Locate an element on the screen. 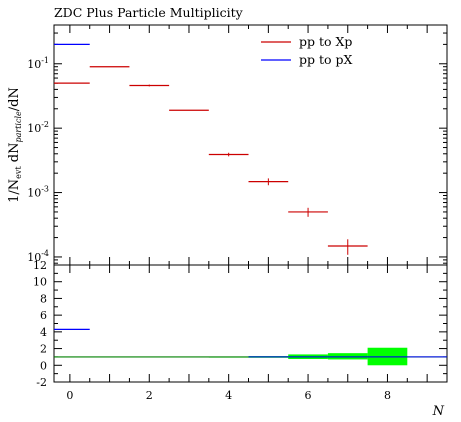  top-y-tick-label-10e-2: 10⁻² is located at coordinates (38, 127).